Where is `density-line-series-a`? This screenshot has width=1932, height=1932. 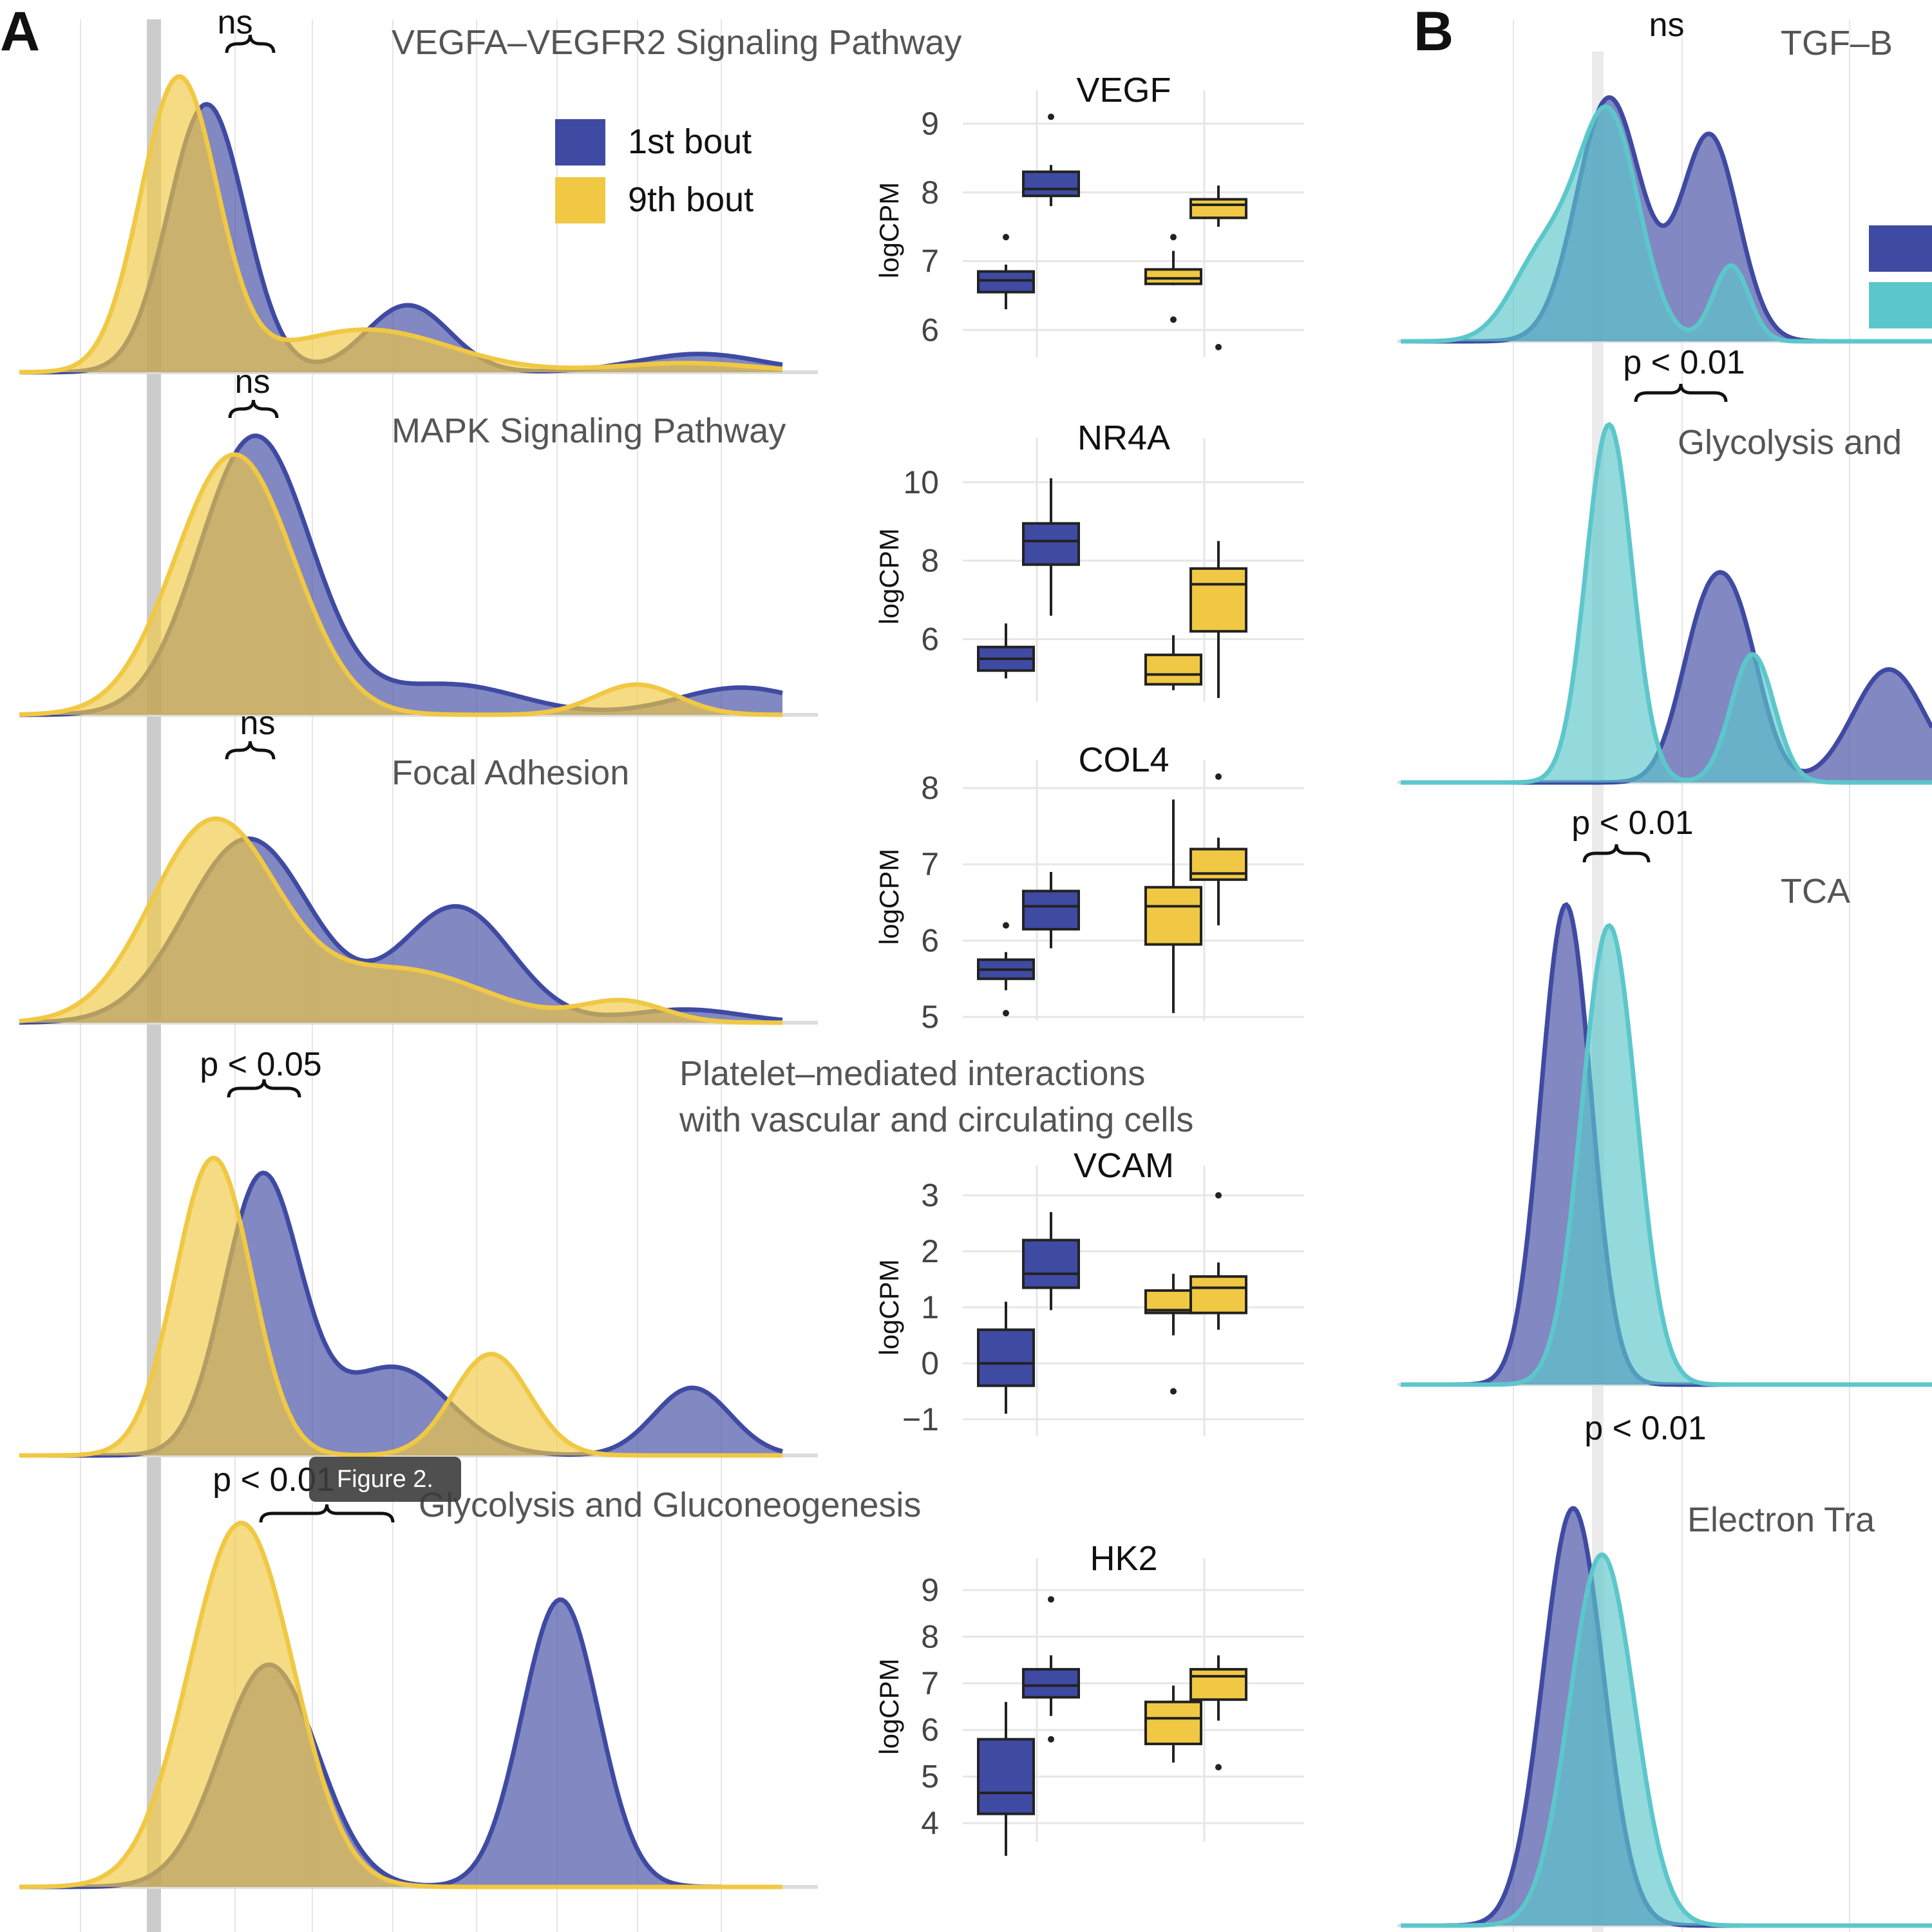 density-line-series-a is located at coordinates (1667, 1717).